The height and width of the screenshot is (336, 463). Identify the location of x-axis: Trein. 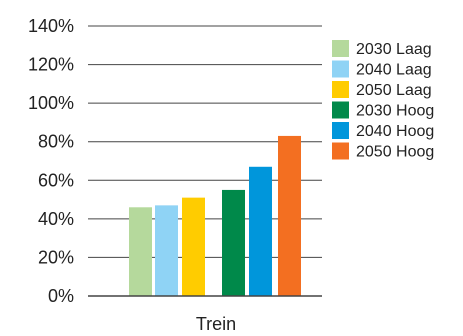
(205, 314).